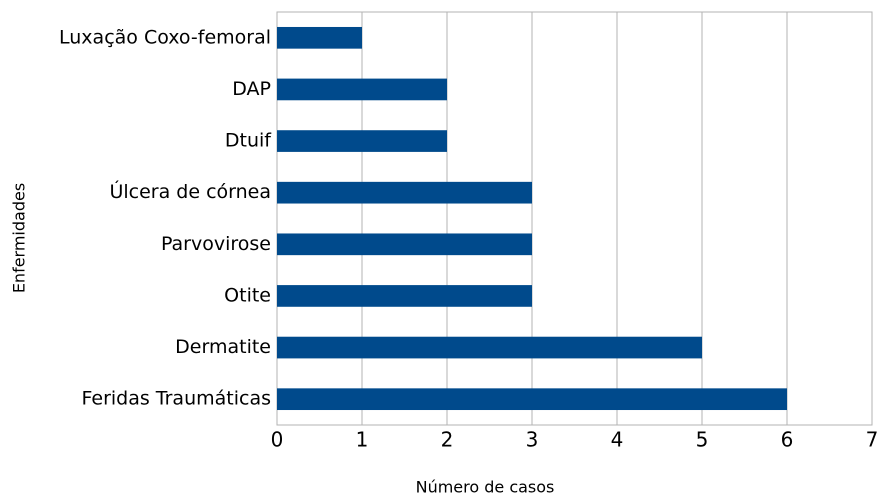 The width and height of the screenshot is (877, 498). Describe the element at coordinates (787, 440) in the screenshot. I see `x-tick-label: 6` at that location.